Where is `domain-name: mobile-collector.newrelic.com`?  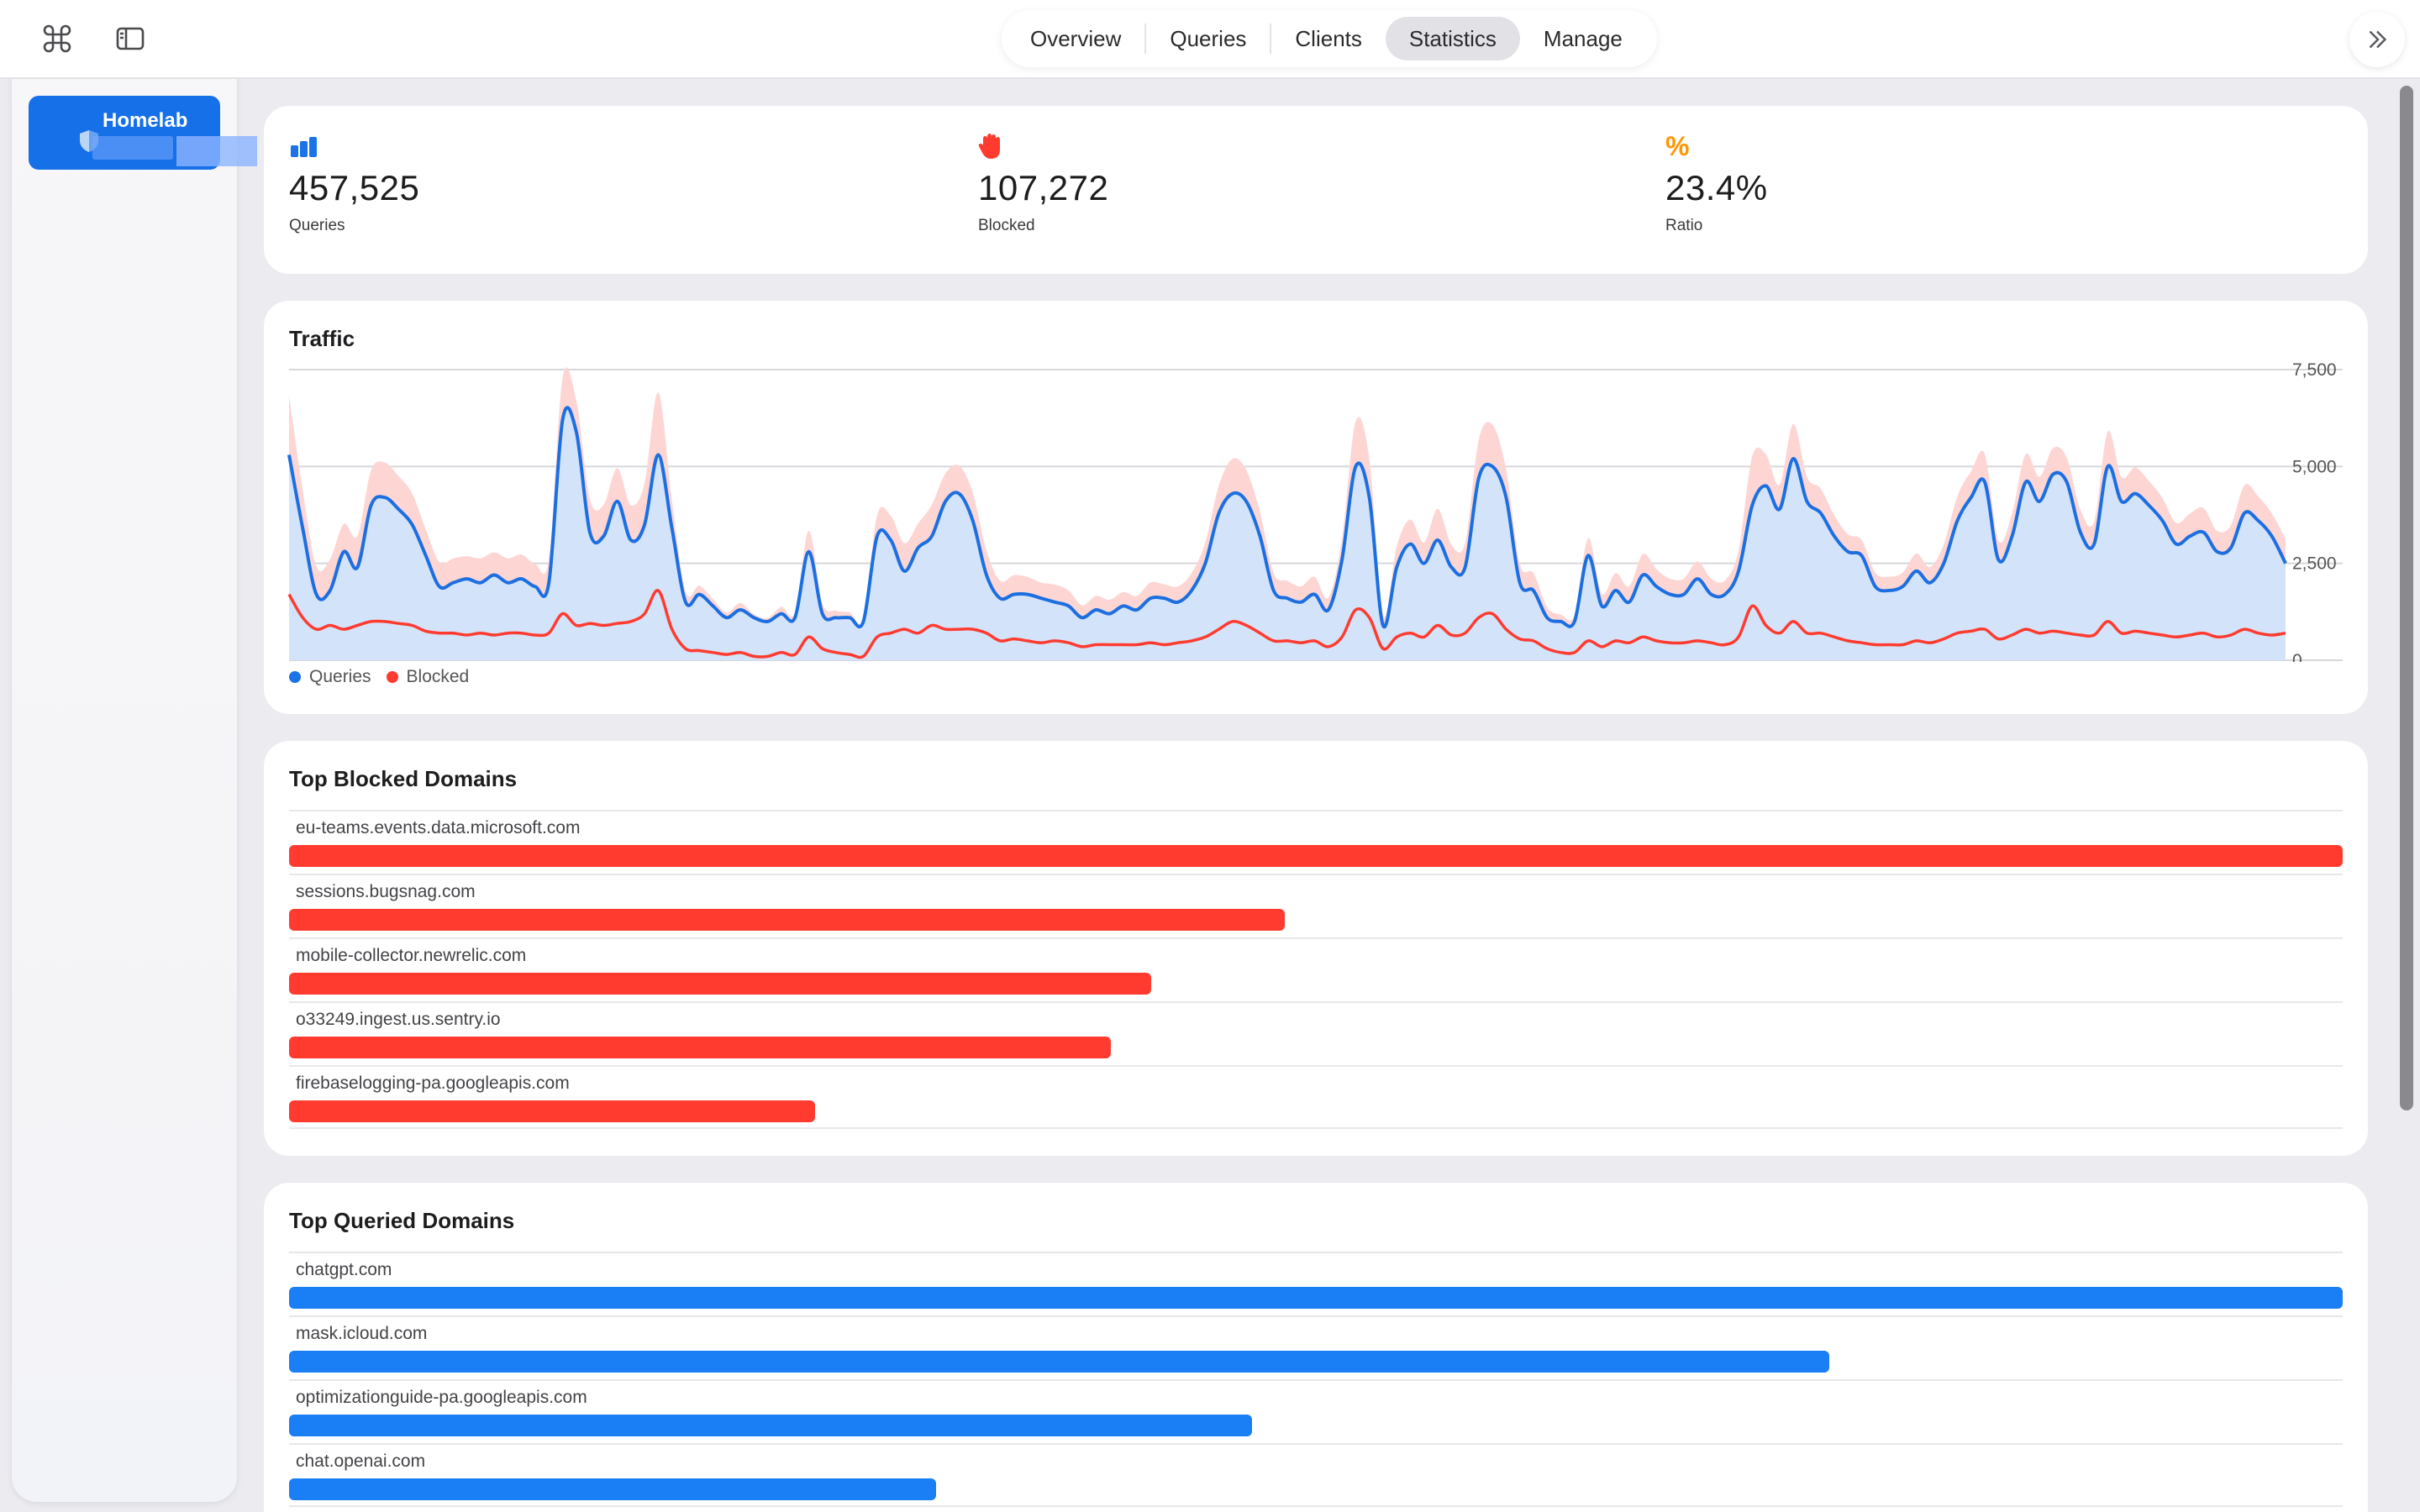
domain-name: mobile-collector.newrelic.com is located at coordinates (412, 955).